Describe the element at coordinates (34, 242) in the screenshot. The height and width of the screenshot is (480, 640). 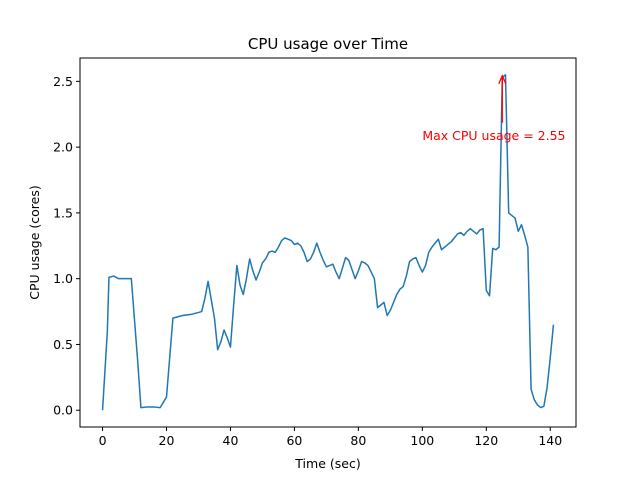
I see `y-axis-label: CPU usage (cores)` at that location.